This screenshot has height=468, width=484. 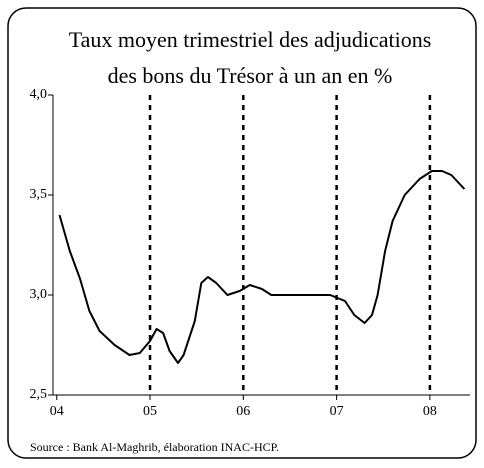 I want to click on y-tick-label: 4,0, so click(x=39, y=94).